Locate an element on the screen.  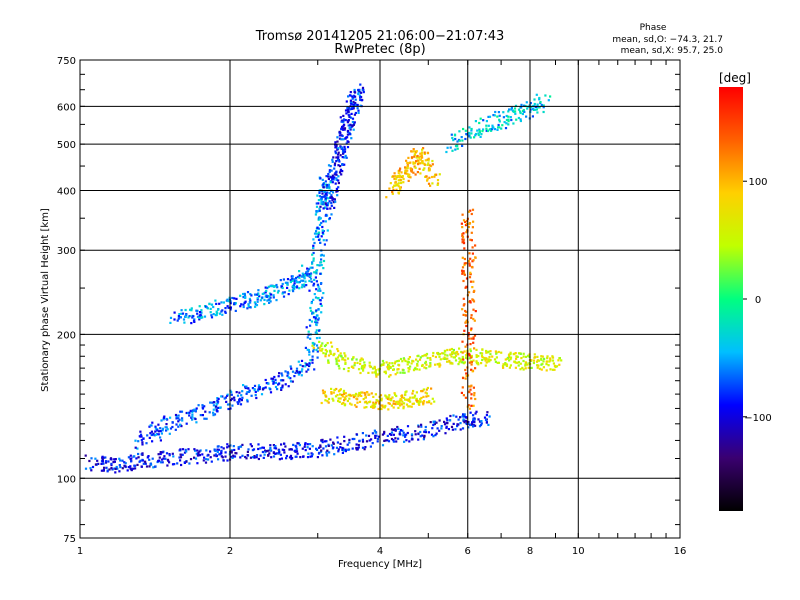
y-tick-label: 100 is located at coordinates (66, 479).